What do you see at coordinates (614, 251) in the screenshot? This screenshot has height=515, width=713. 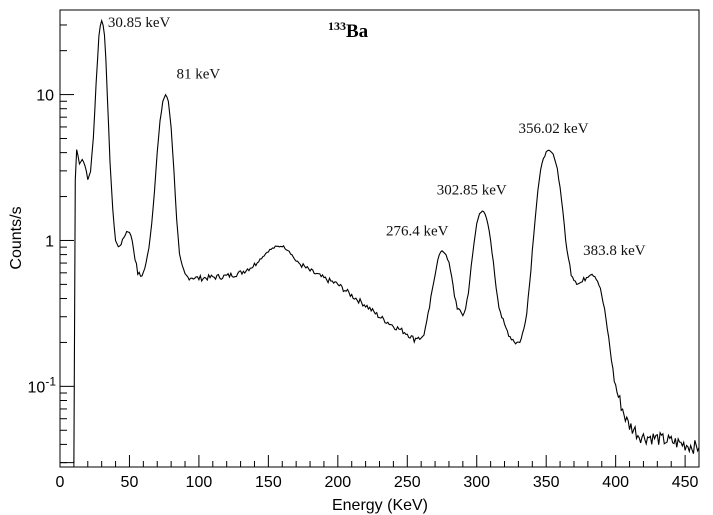 I see `peak-label: 383.8 keV` at bounding box center [614, 251].